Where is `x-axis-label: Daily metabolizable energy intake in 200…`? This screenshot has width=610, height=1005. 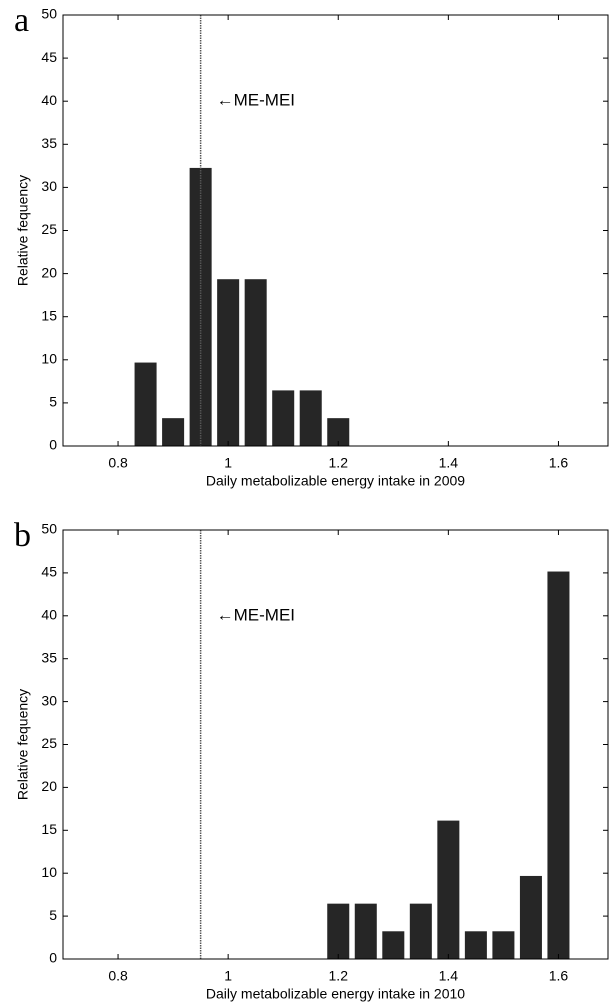 x-axis-label: Daily metabolizable energy intake in 200… is located at coordinates (335, 481).